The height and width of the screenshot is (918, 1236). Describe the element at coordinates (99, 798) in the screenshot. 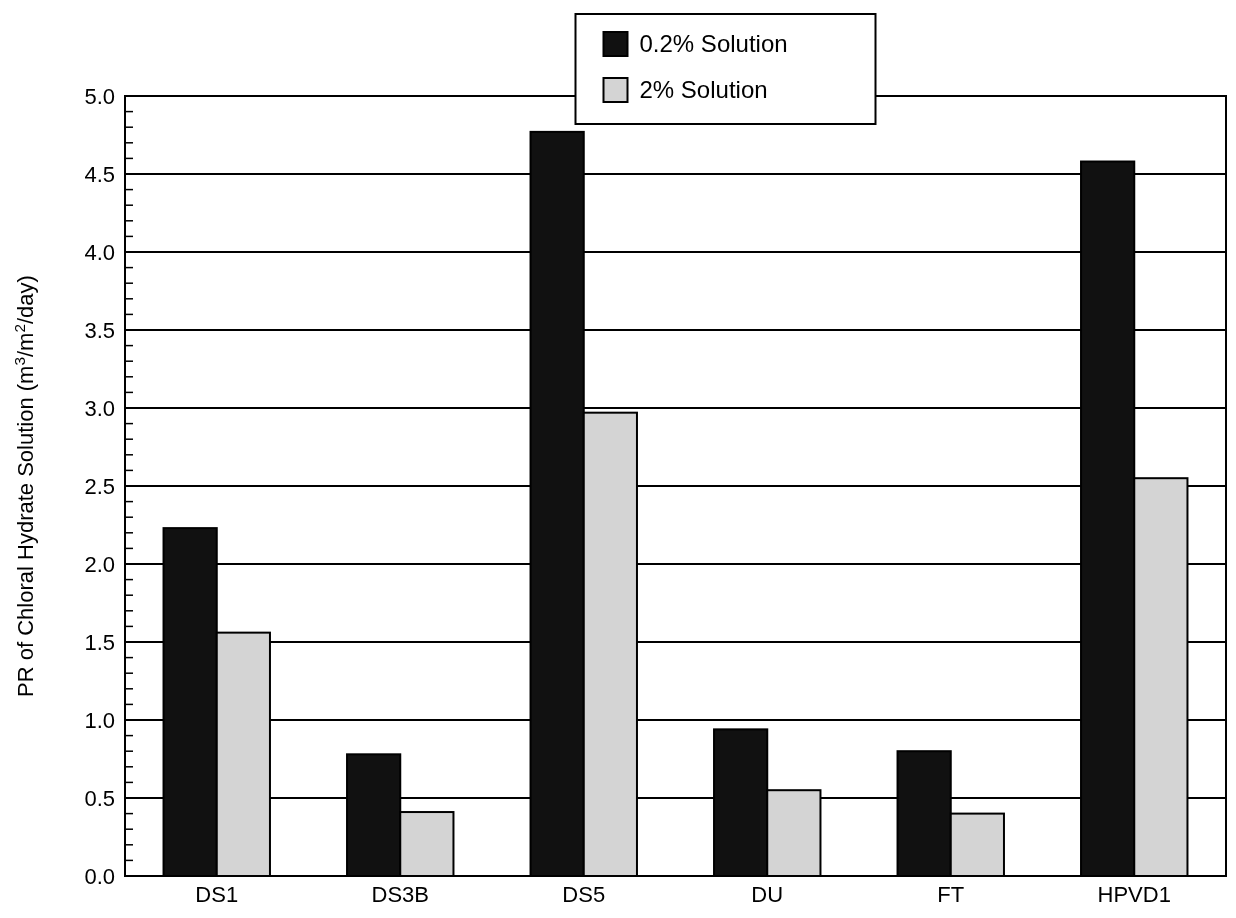

I see `y-tick-label: 0.5` at that location.